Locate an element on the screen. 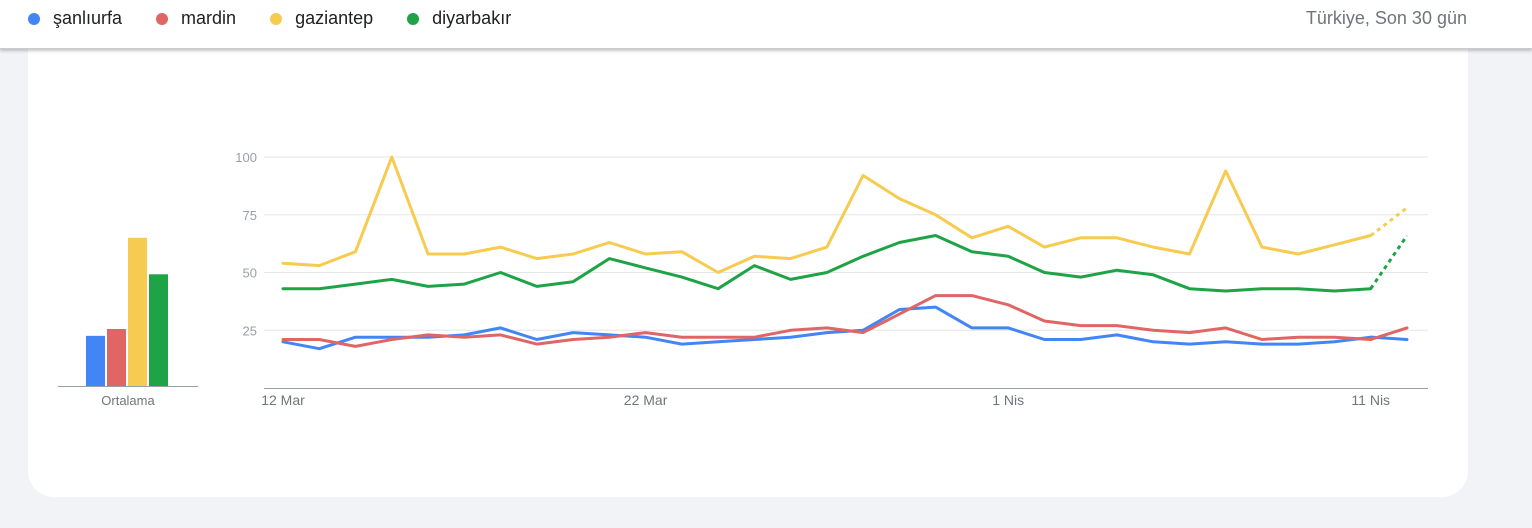 Image resolution: width=1532 pixels, height=528 pixels. region-timeframe-label: Türkiye, Son 30 gün is located at coordinates (1386, 18).